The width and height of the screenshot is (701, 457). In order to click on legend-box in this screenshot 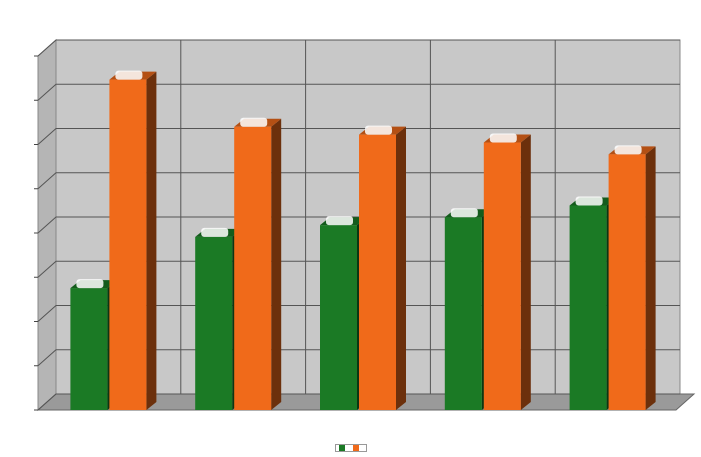, I will do `click(350, 448)`.